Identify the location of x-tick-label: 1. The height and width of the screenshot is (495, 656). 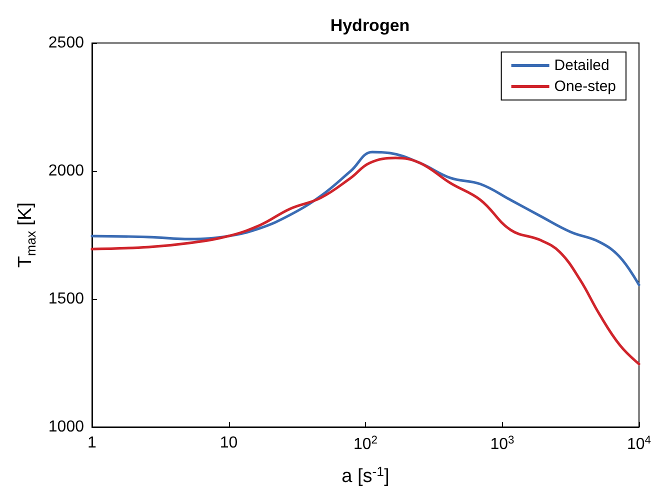
(92, 443).